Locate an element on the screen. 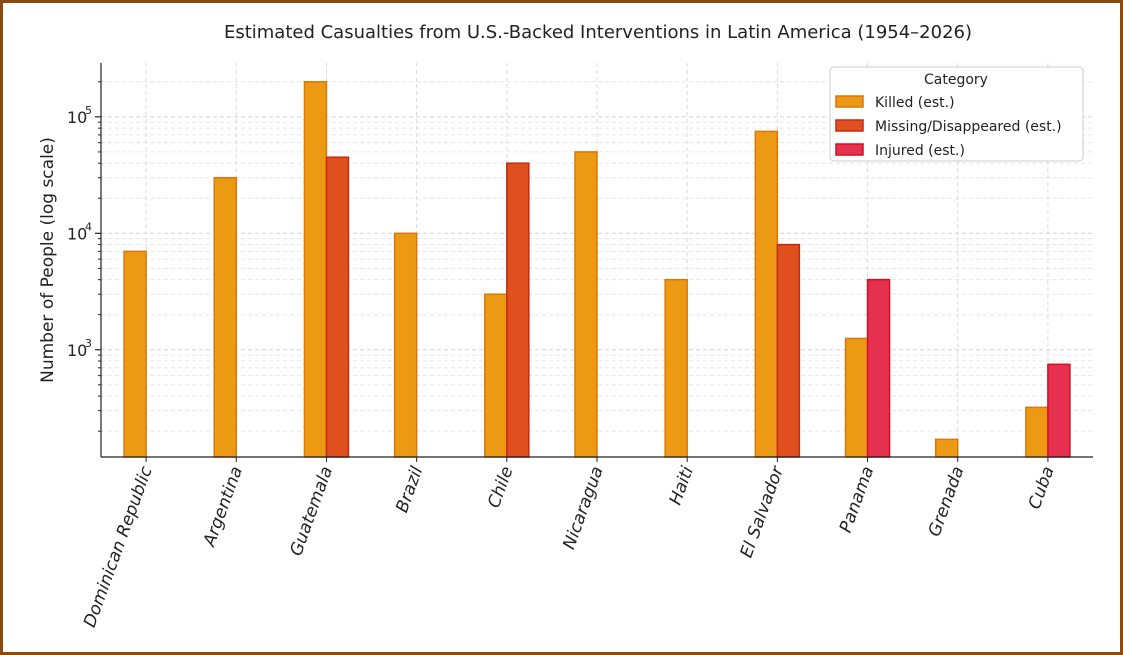 The height and width of the screenshot is (655, 1123). bar-killed-brazil is located at coordinates (405, 345).